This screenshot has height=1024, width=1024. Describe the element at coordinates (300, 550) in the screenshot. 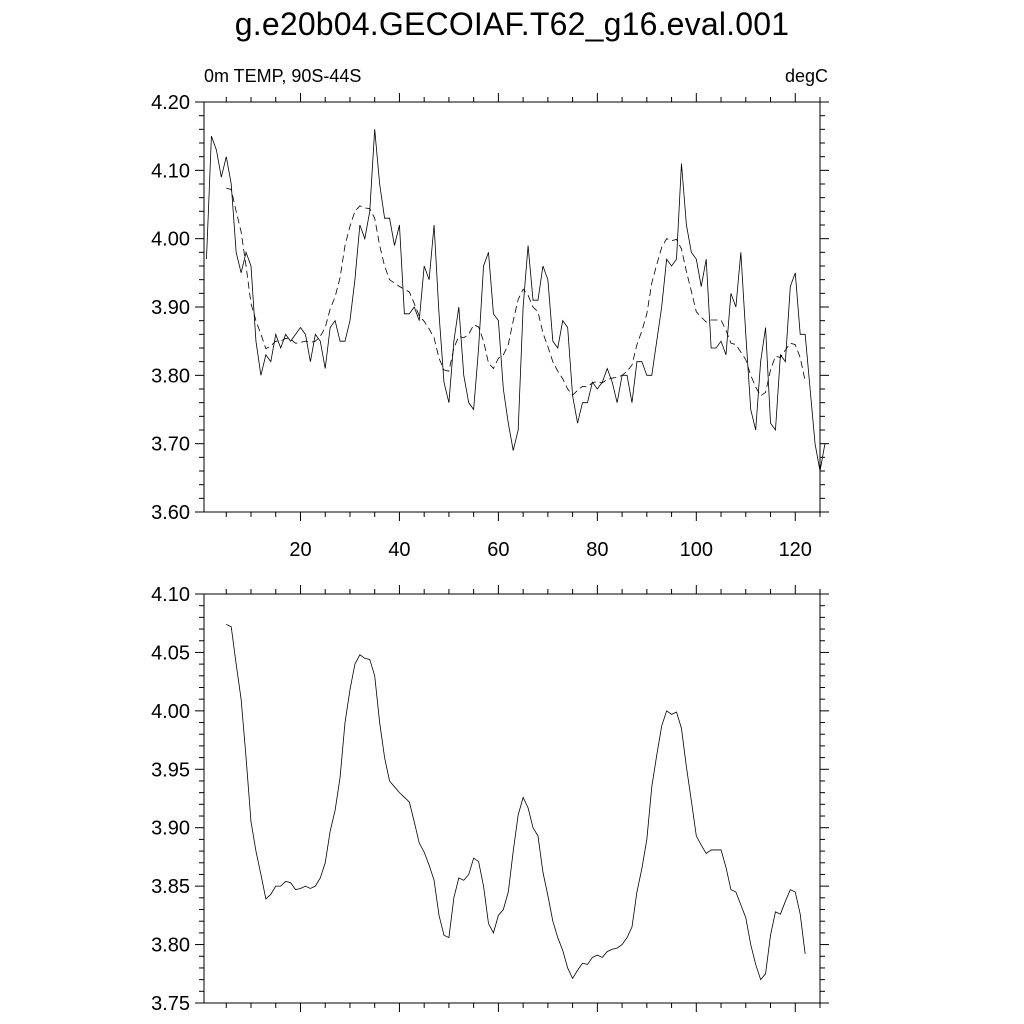

I see `x-tick-label: 20` at that location.